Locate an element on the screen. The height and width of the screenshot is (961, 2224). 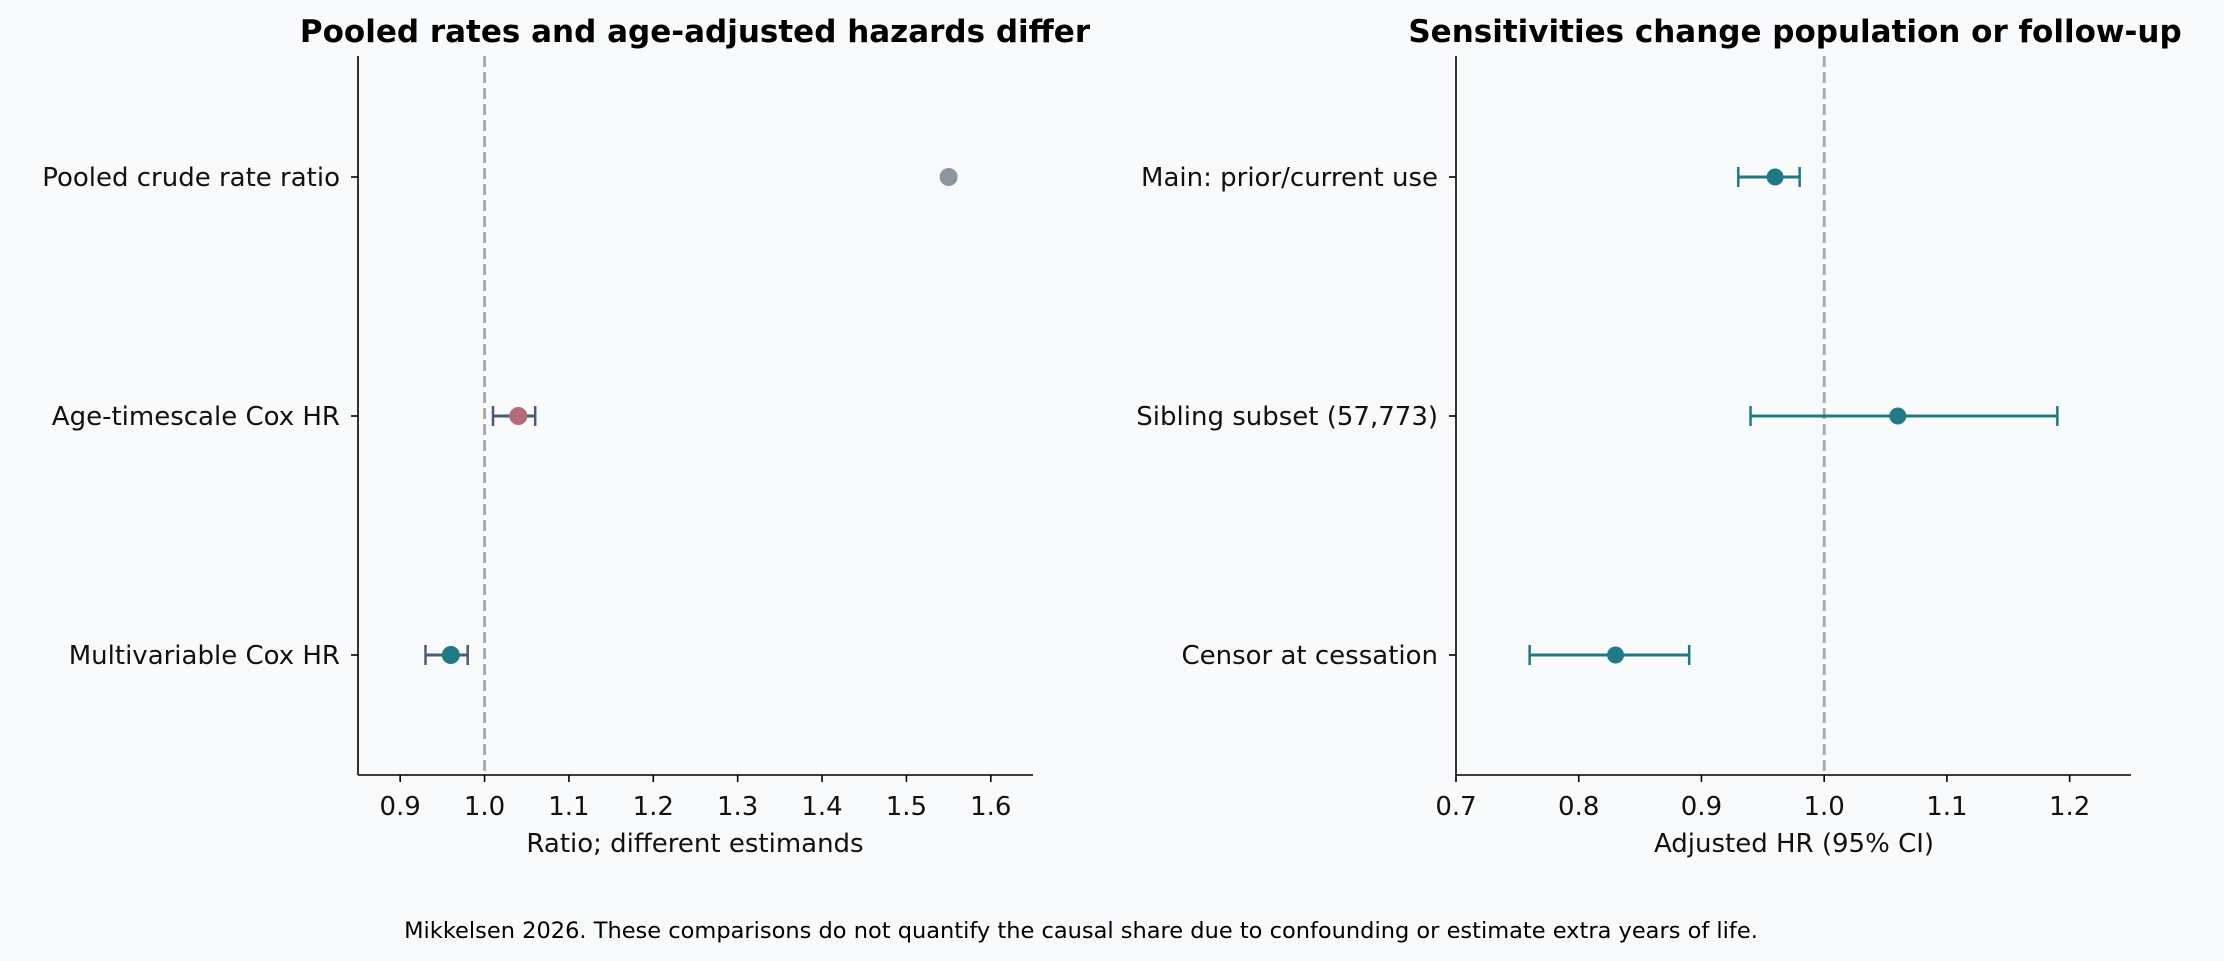
right-row-label-0: Main: prior/current use is located at coordinates (1289, 178).